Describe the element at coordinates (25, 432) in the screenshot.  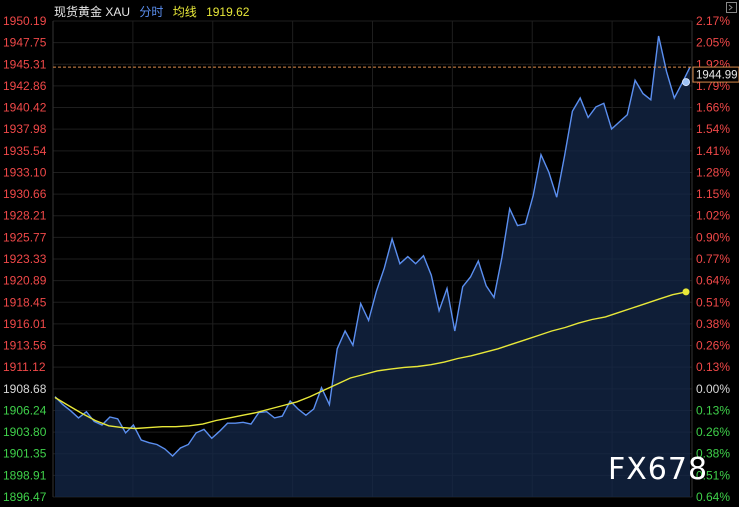
I see `y-tick-label: 1903.80` at that location.